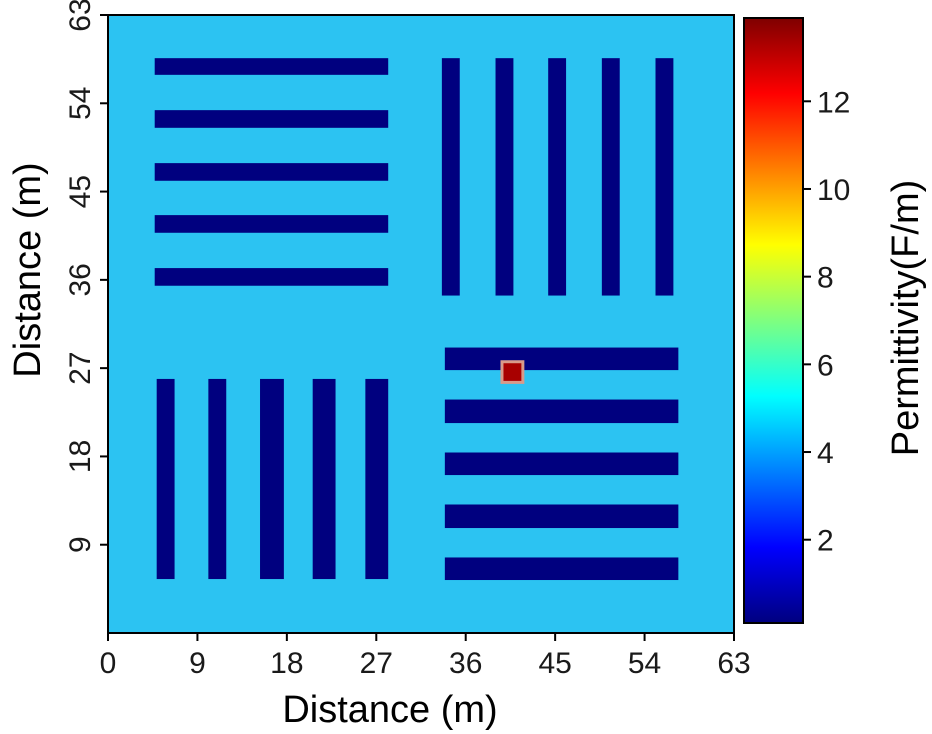 The image size is (932, 734). Describe the element at coordinates (80, 103) in the screenshot. I see `y-tick-label-54: 54` at that location.